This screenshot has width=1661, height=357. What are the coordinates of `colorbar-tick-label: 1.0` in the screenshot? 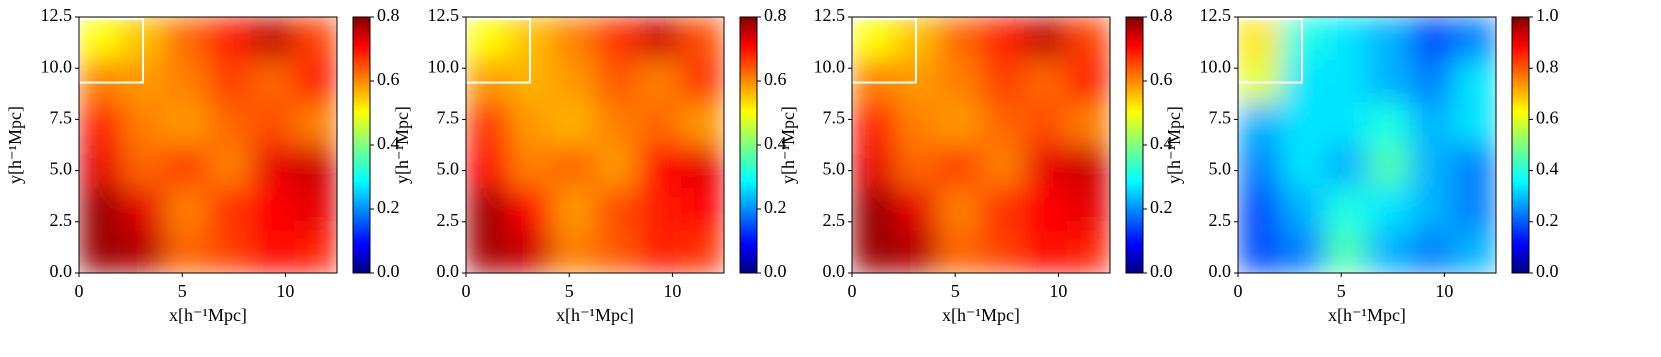 It's located at (1547, 15).